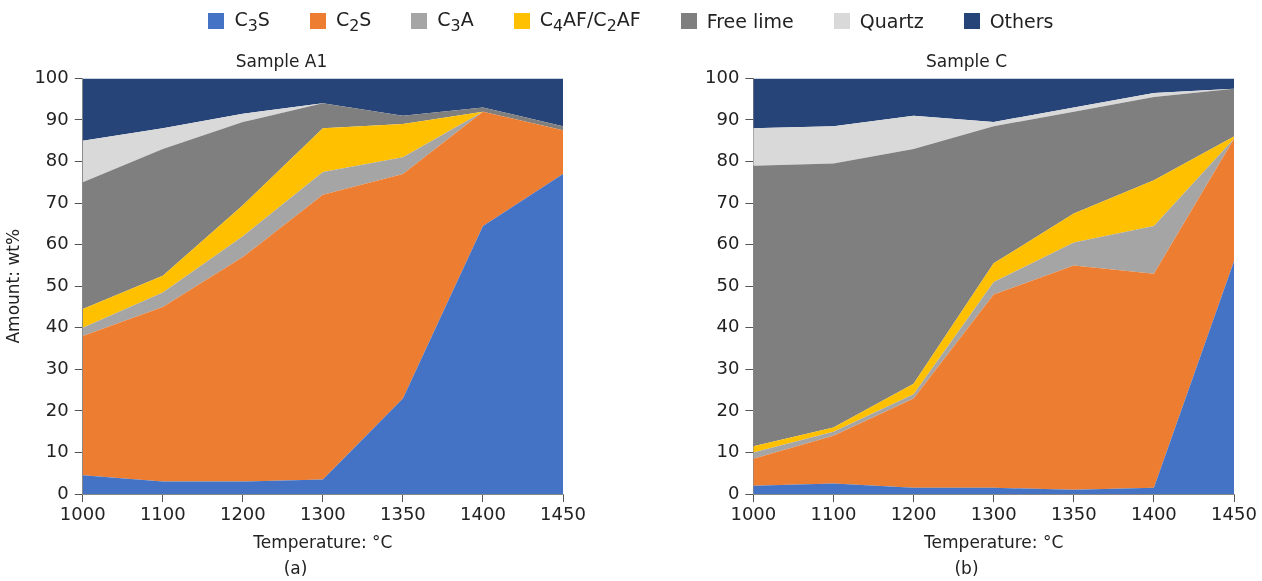 The image size is (1262, 581). What do you see at coordinates (891, 21) in the screenshot?
I see `legend-label: Quartz` at bounding box center [891, 21].